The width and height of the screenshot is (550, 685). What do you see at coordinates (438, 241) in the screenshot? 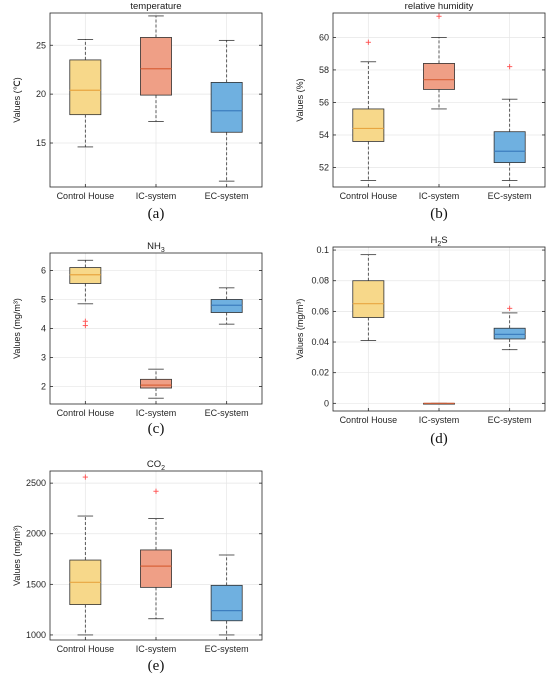
I see `chart-title: H2S` at bounding box center [438, 241].